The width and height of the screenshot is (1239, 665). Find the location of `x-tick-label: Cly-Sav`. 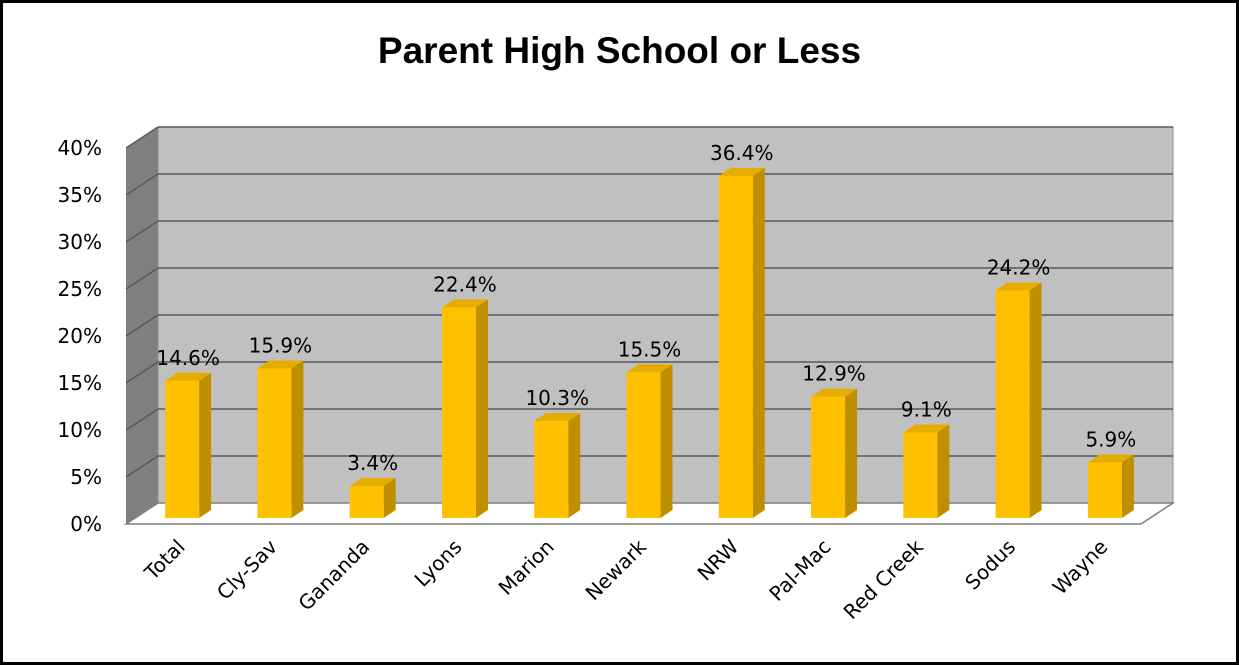

x-tick-label: Cly-Sav is located at coordinates (247, 569).